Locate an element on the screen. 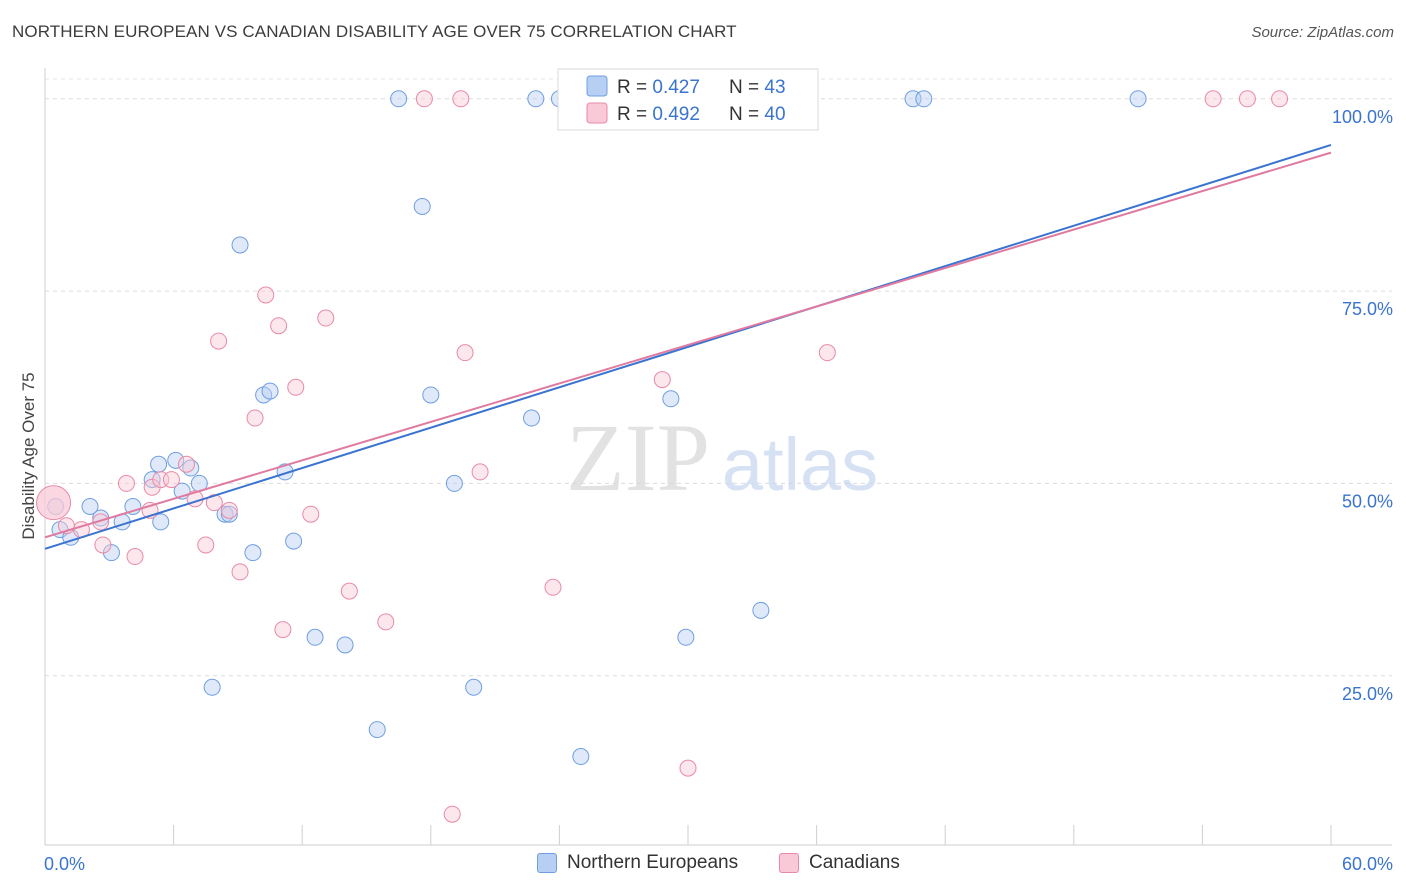 This screenshot has height=892, width=1406. legend-r-value-2: 0.492 is located at coordinates (676, 114).